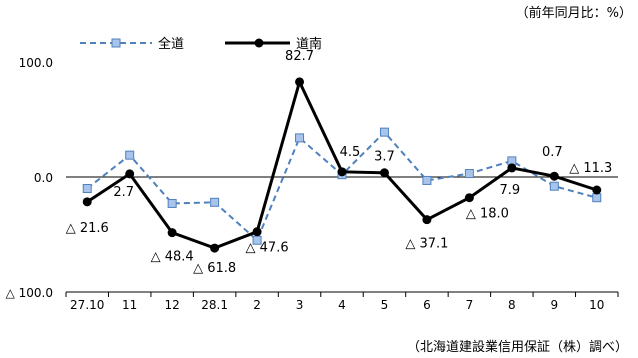  I want to click on x-tick-label: 12, so click(172, 305).